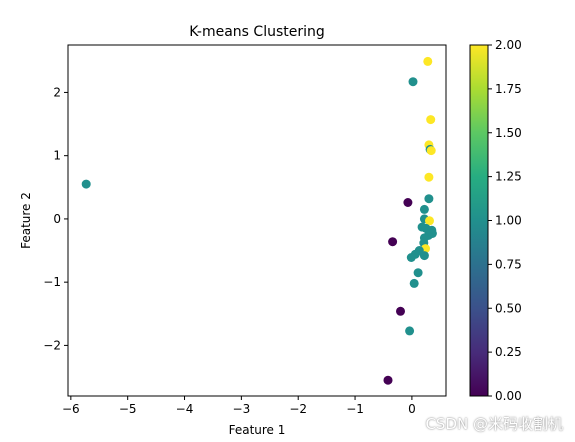 Image resolution: width=575 pixels, height=442 pixels. Describe the element at coordinates (52, 282) in the screenshot. I see `y-tick-label: −1` at that location.